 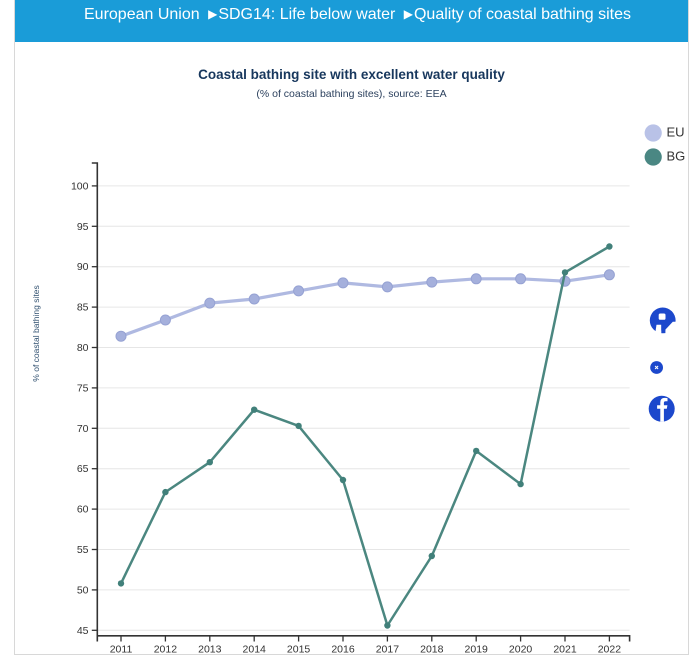 What do you see at coordinates (83, 469) in the screenshot?
I see `svg-text: 65` at bounding box center [83, 469].